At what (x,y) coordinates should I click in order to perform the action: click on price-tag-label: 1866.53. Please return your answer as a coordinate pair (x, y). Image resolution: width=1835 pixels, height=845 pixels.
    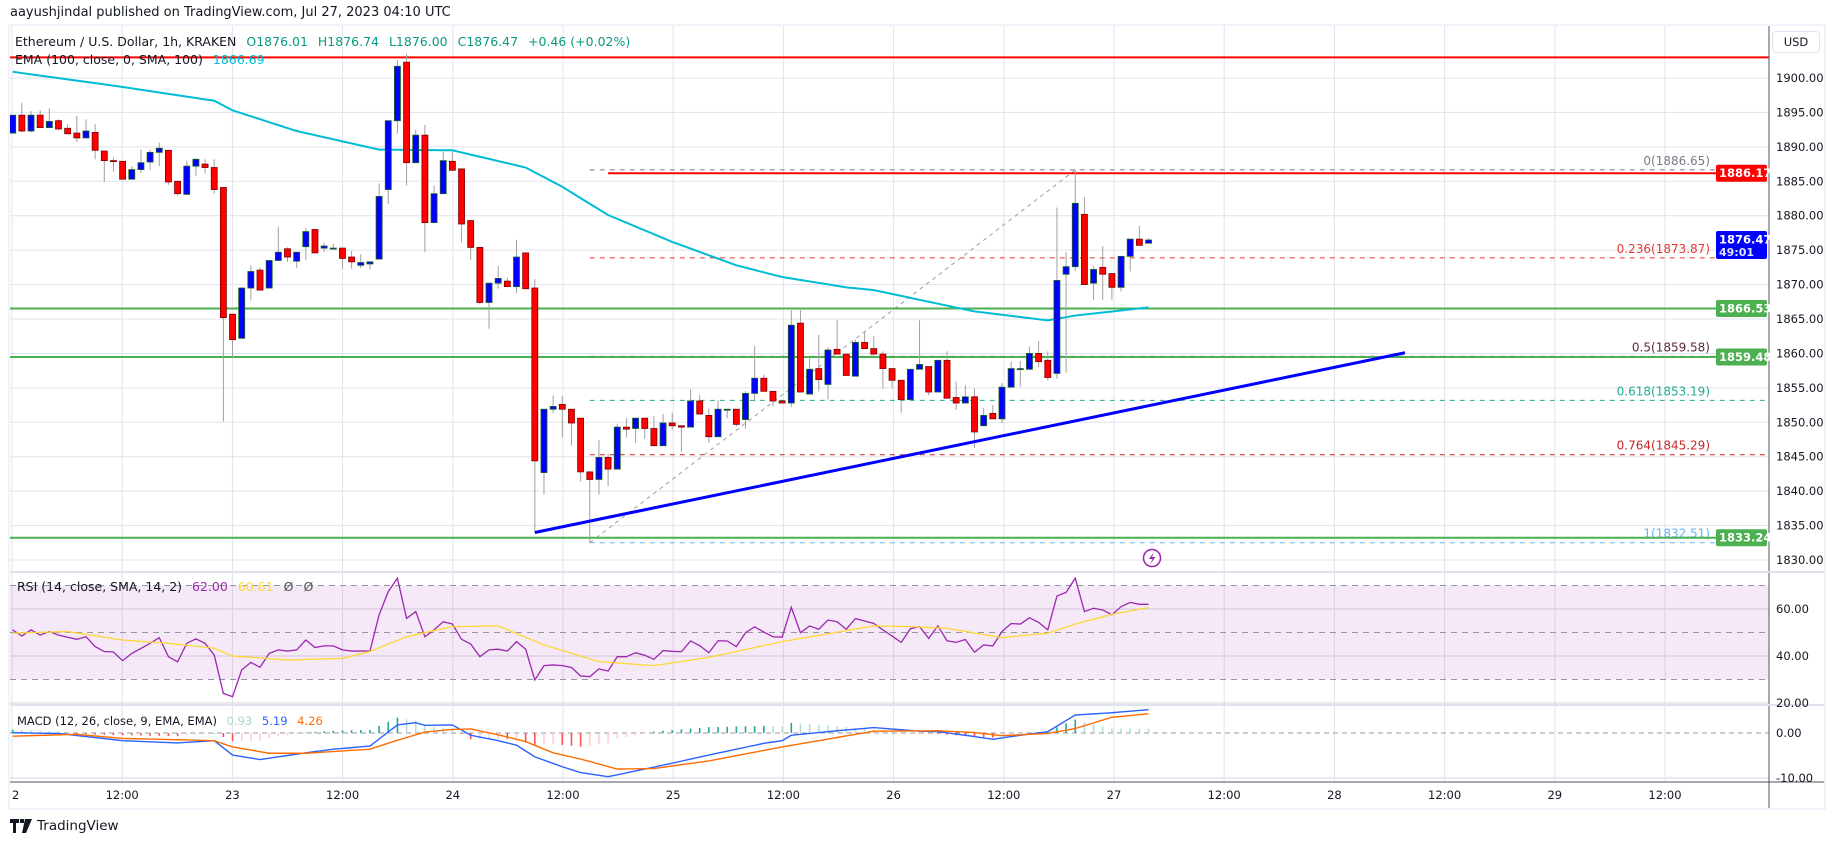
    Looking at the image, I should click on (1745, 308).